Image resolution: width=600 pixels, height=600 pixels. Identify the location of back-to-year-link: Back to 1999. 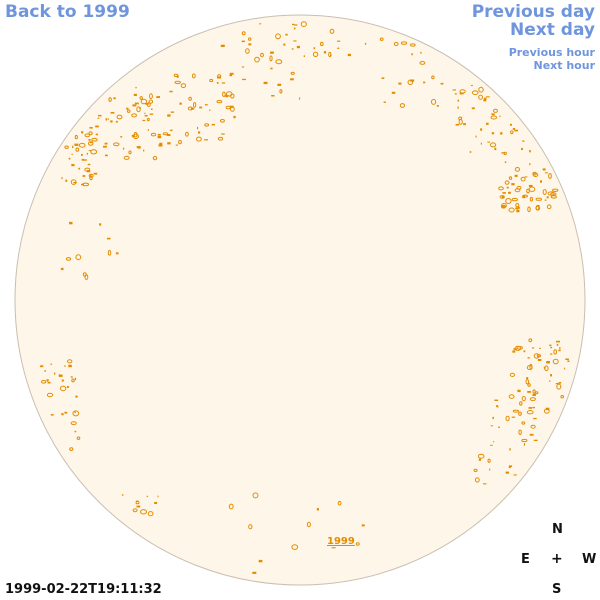
(67, 12).